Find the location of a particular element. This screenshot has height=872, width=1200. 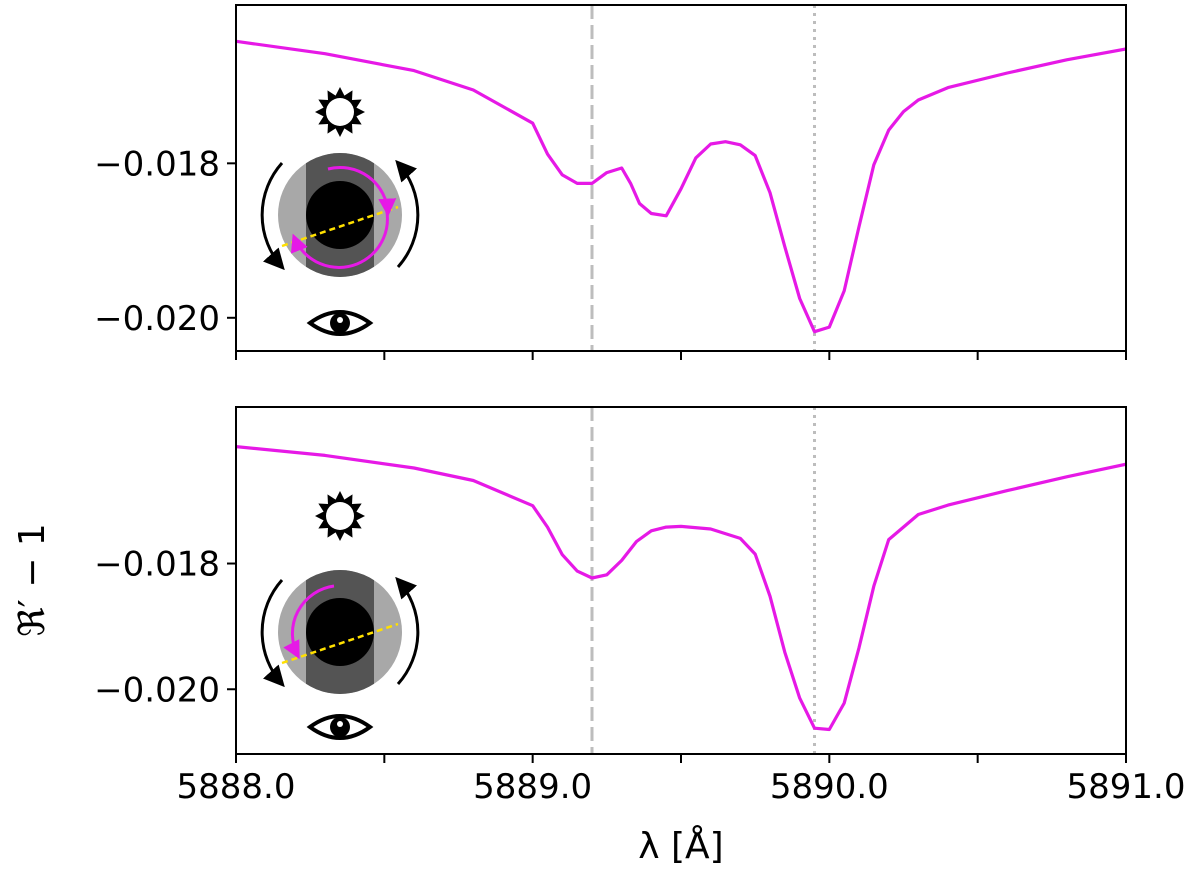

light-path is located at coordinates (340, 643).